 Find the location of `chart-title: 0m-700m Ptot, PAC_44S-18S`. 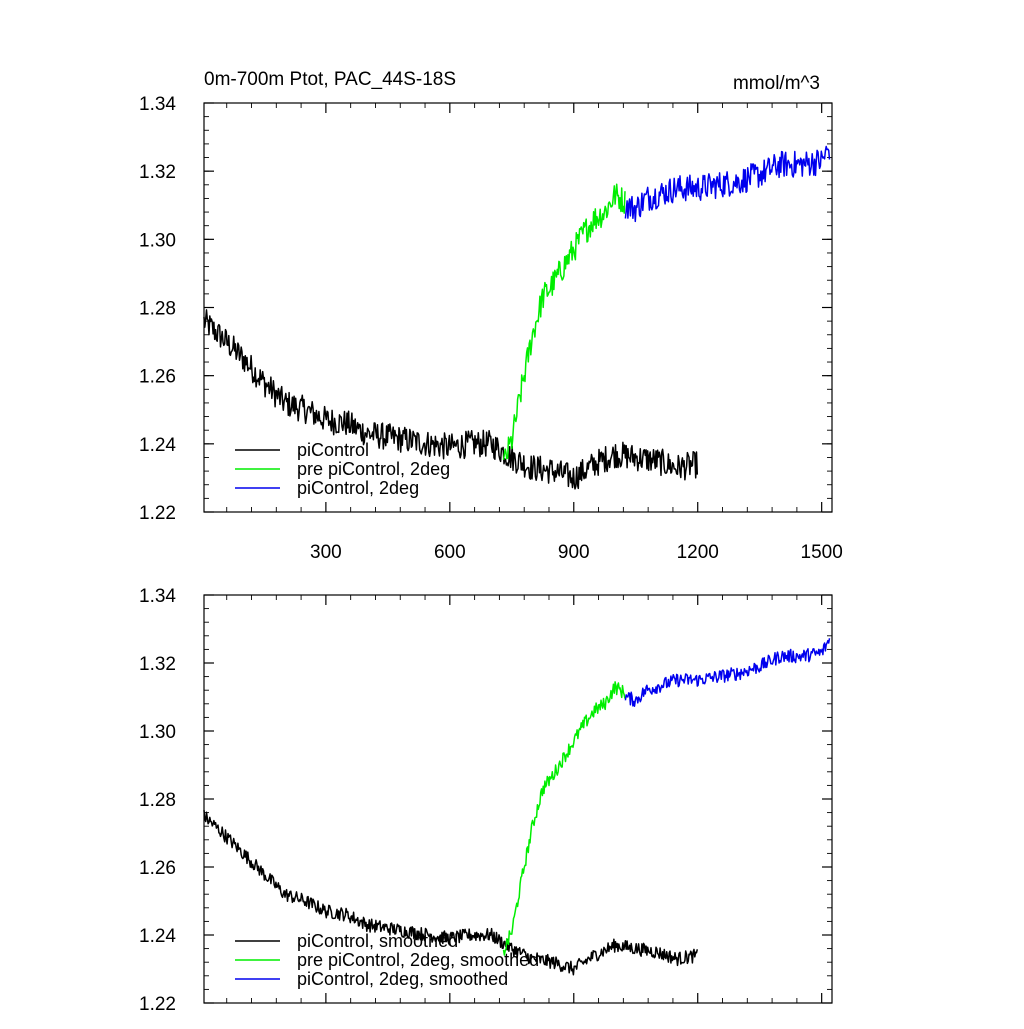

chart-title: 0m-700m Ptot, PAC_44S-18S is located at coordinates (330, 79).